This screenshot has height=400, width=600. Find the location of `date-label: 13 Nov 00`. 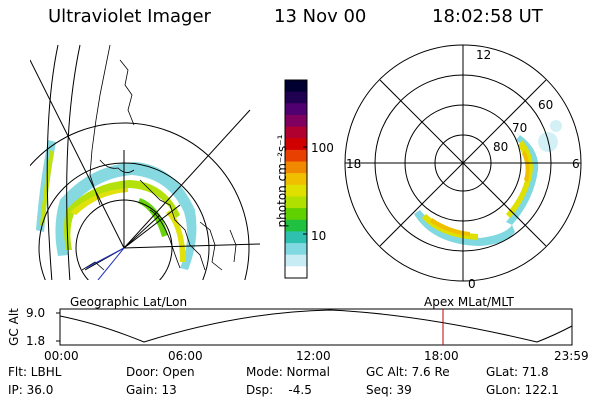

date-label: 13 Nov 00 is located at coordinates (320, 16).